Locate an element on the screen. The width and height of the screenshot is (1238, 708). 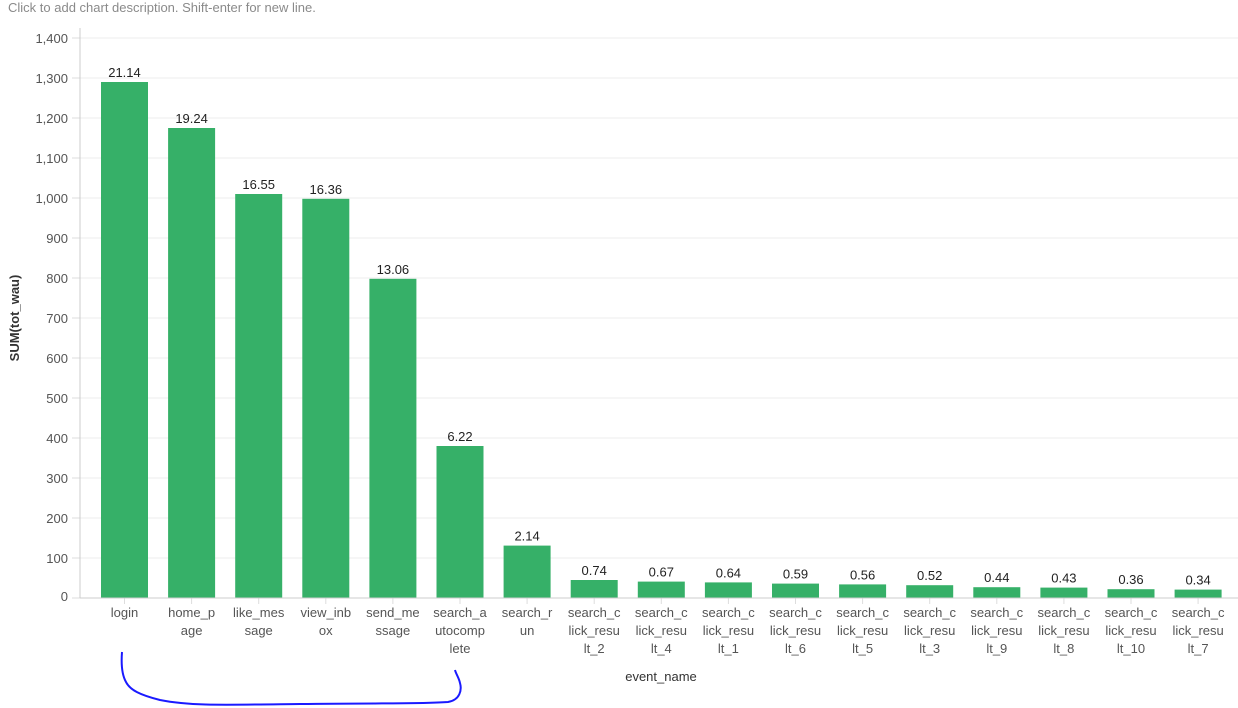
x-tick-label: send_me is located at coordinates (392, 612).